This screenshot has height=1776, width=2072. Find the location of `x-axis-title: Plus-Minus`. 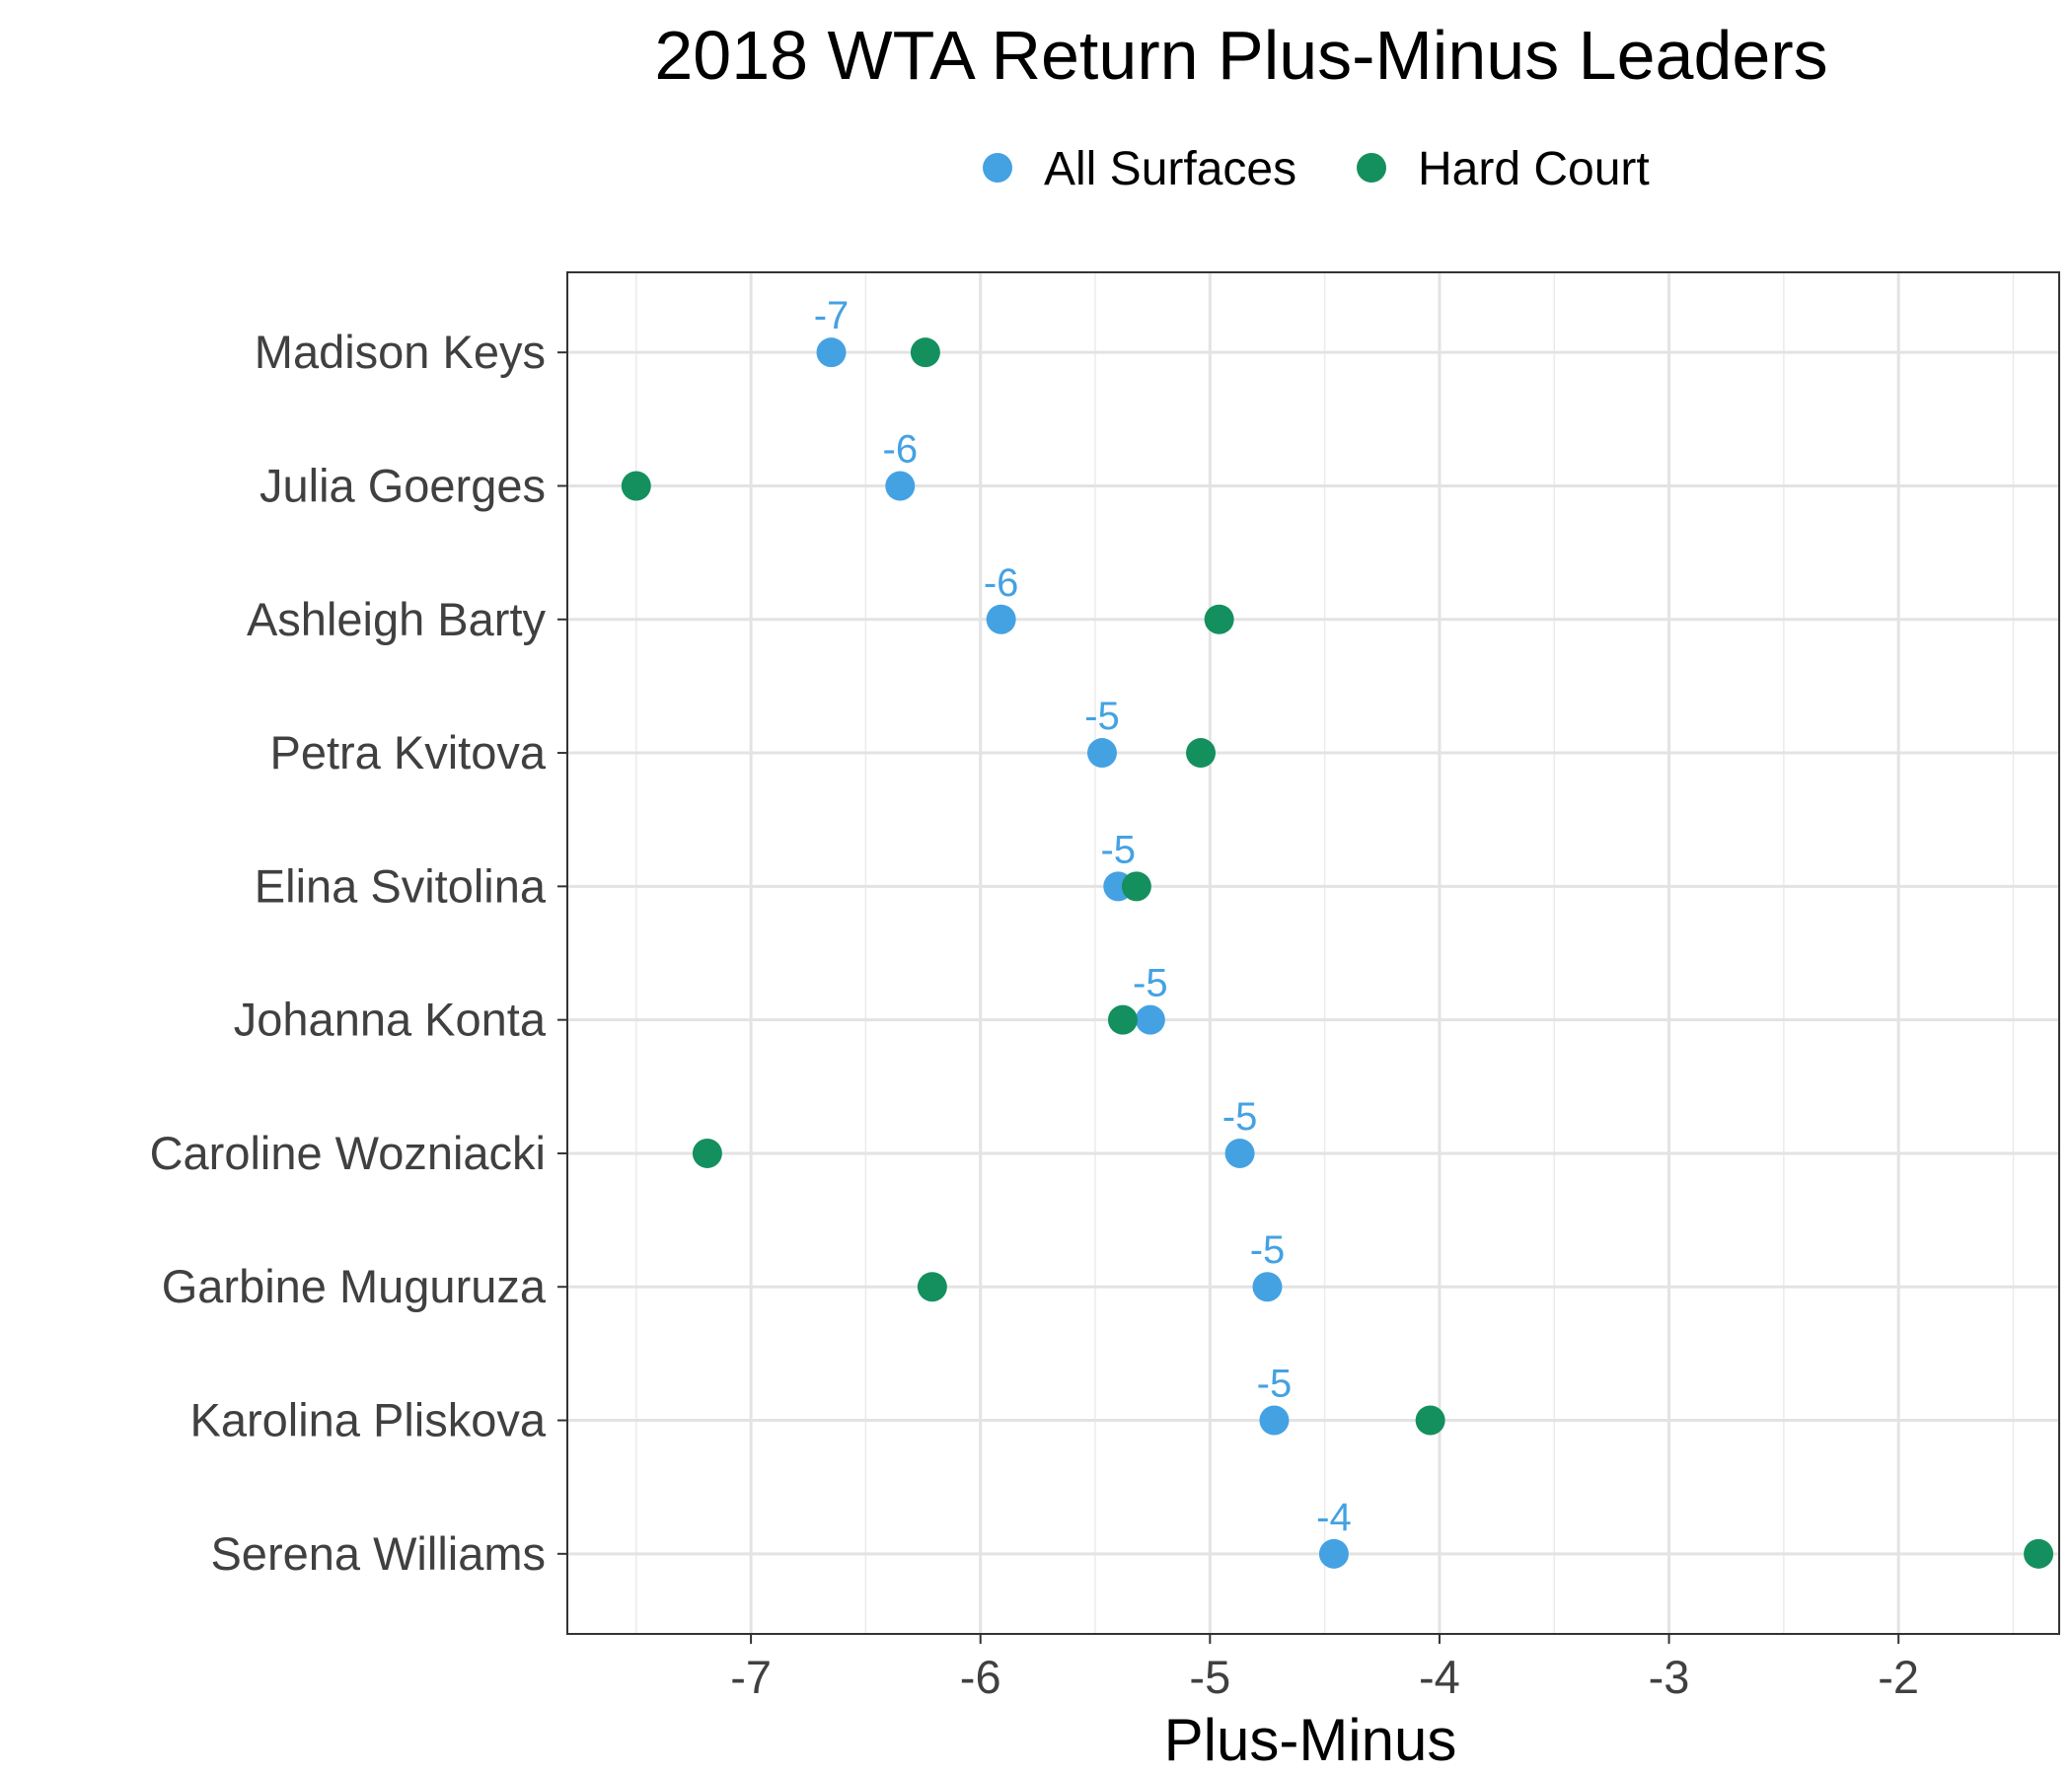

x-axis-title: Plus-Minus is located at coordinates (1311, 1740).